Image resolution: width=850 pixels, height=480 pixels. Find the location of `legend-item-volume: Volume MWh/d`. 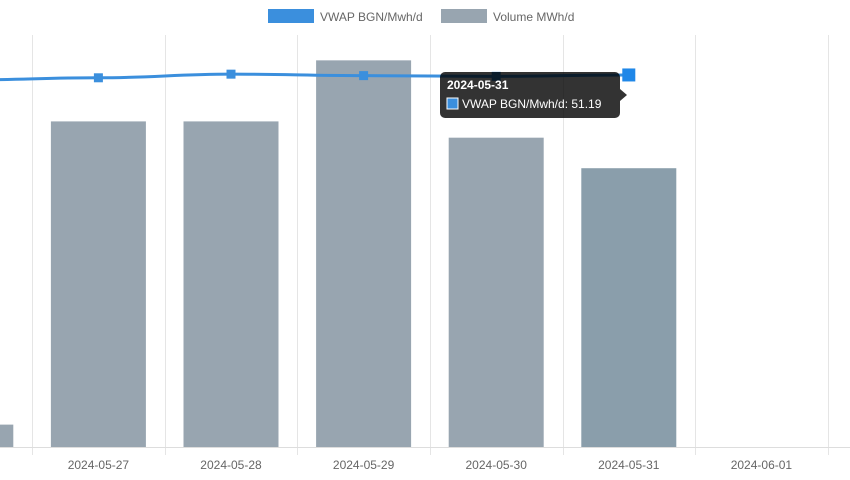

legend-item-volume: Volume MWh/d is located at coordinates (507, 16).